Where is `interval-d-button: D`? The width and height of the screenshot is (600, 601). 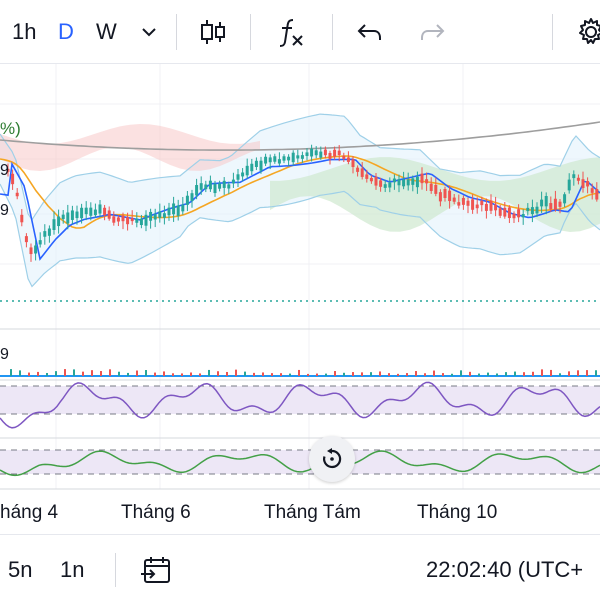
interval-d-button: D is located at coordinates (66, 31).